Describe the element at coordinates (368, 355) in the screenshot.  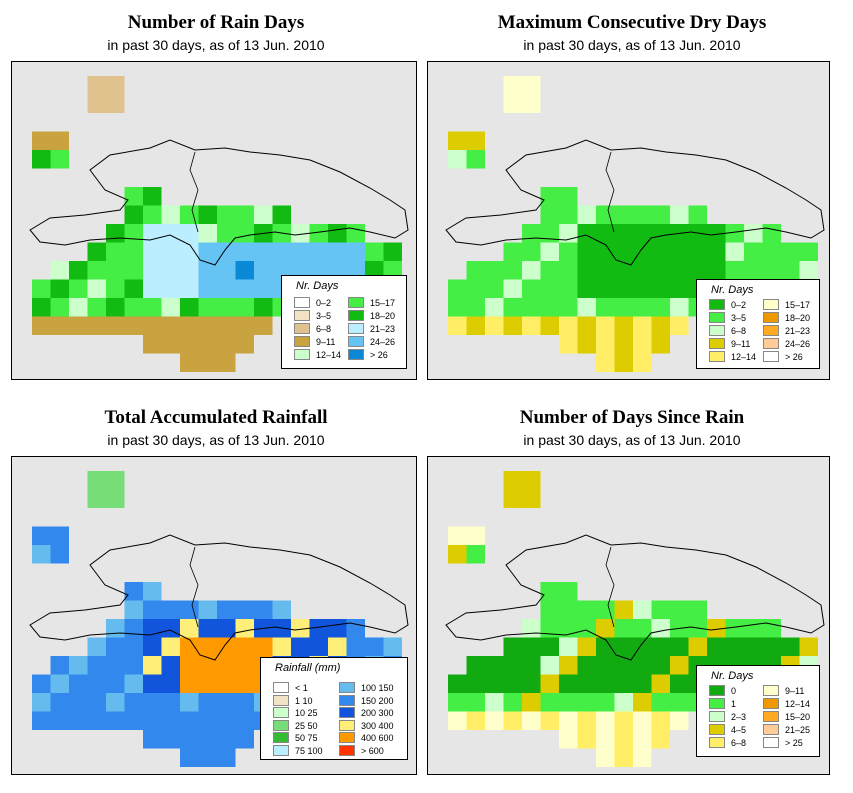
I see `legend-item: > 26` at that location.